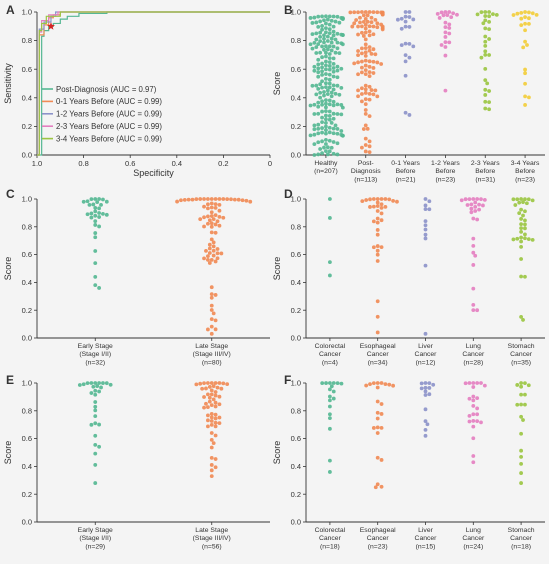 This screenshot has width=549, height=564. Describe the element at coordinates (277, 269) in the screenshot. I see `y-axis-title: Score` at that location.